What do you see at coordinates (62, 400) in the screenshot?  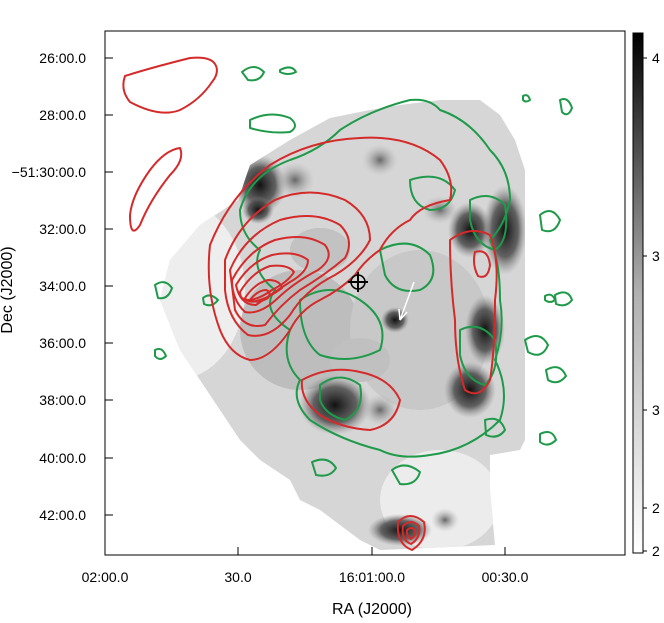 I see `y-tick-label: 38:00.0` at bounding box center [62, 400].